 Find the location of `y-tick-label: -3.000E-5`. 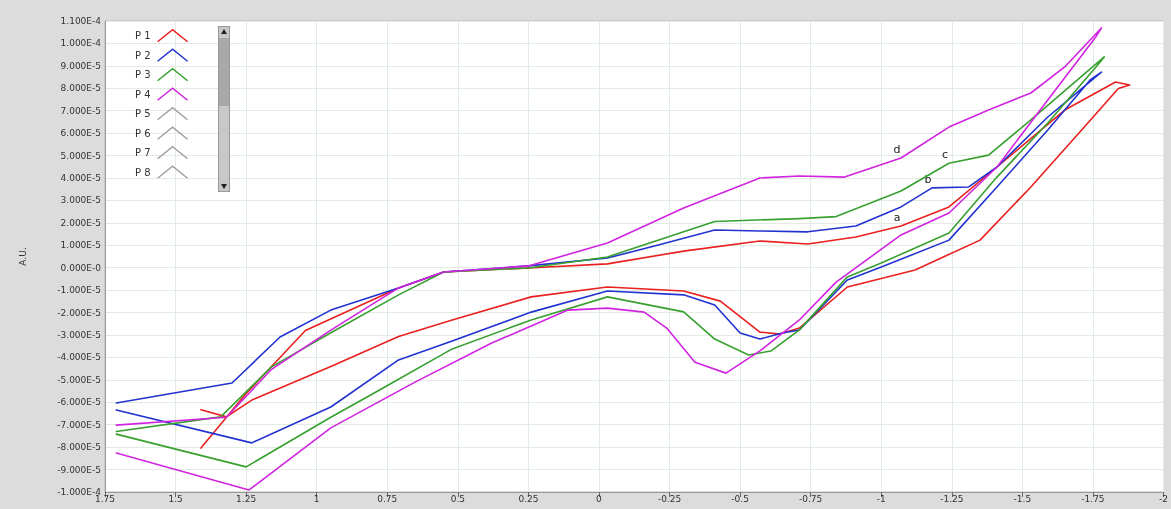

y-tick-label: -3.000E-5 is located at coordinates (79, 335).